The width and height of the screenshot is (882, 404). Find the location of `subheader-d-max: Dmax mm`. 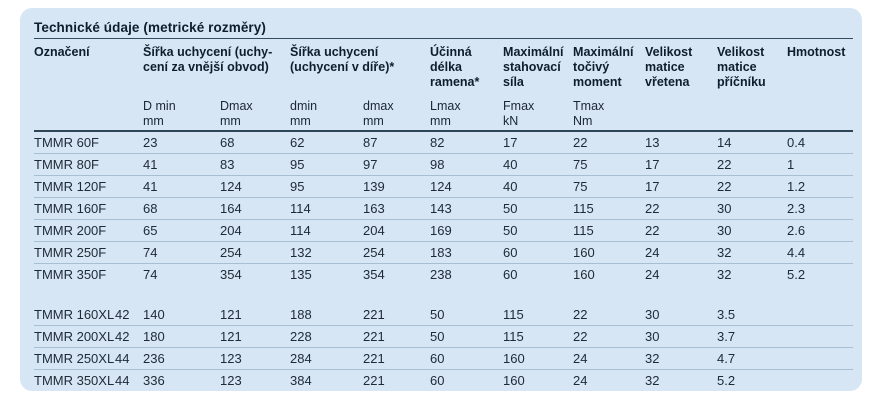

subheader-d-max: Dmax mm is located at coordinates (255, 114).